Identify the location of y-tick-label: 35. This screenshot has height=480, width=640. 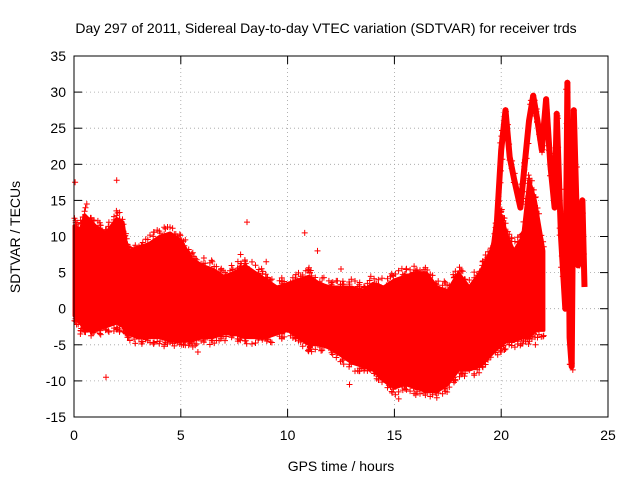
(58, 56).